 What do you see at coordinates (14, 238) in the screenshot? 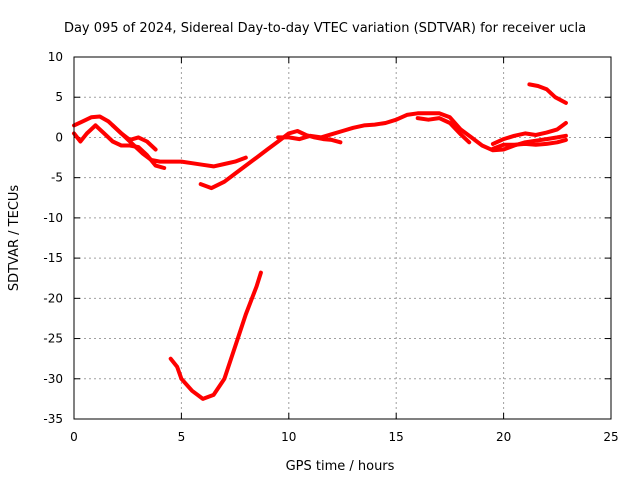
I see `y-axis-title: SDTVAR / TECUs` at bounding box center [14, 238].